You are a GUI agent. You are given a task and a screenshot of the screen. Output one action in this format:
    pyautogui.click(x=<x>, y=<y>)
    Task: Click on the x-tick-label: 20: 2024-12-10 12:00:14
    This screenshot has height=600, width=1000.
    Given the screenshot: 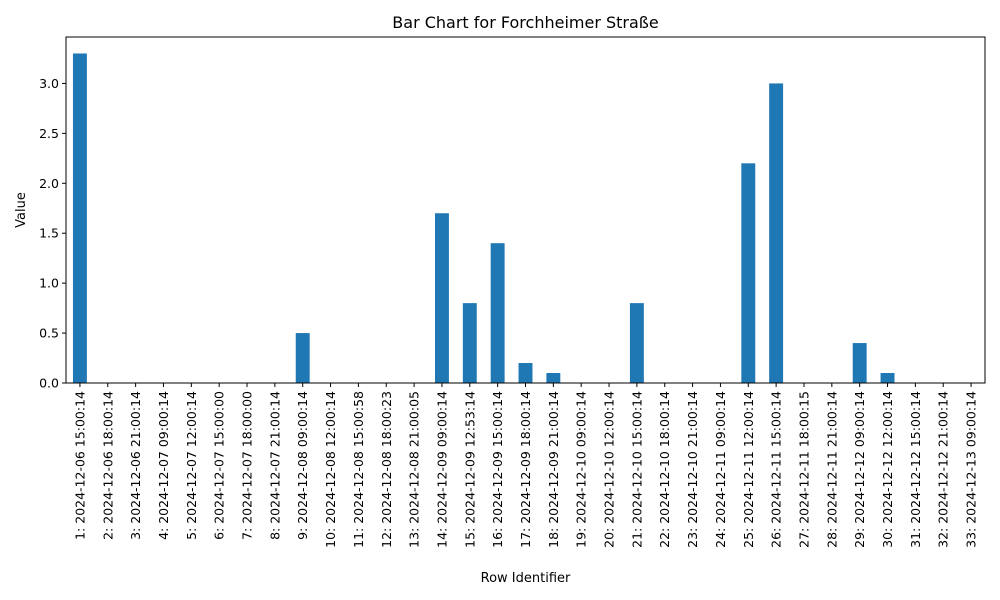 What is the action you would take?
    pyautogui.click(x=609, y=469)
    